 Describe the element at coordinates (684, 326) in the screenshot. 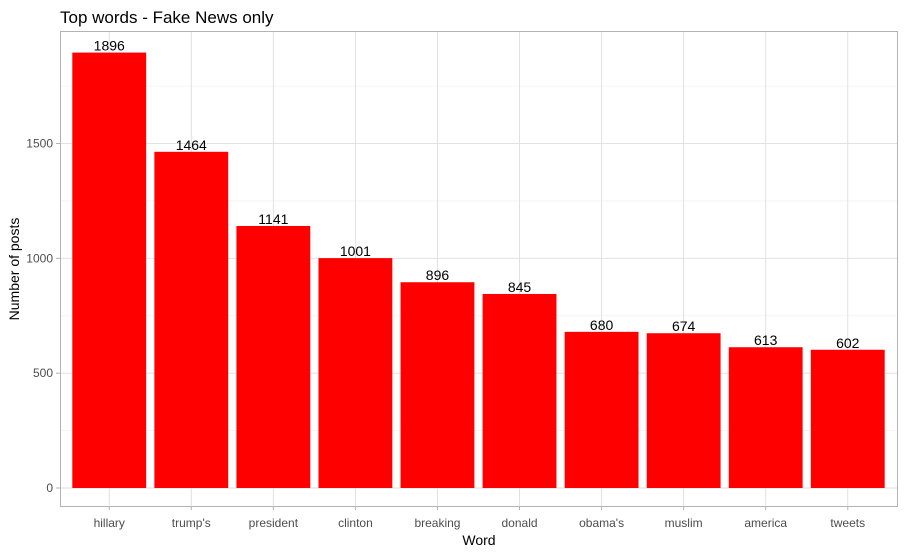

I see `bar-value-label: 674` at that location.